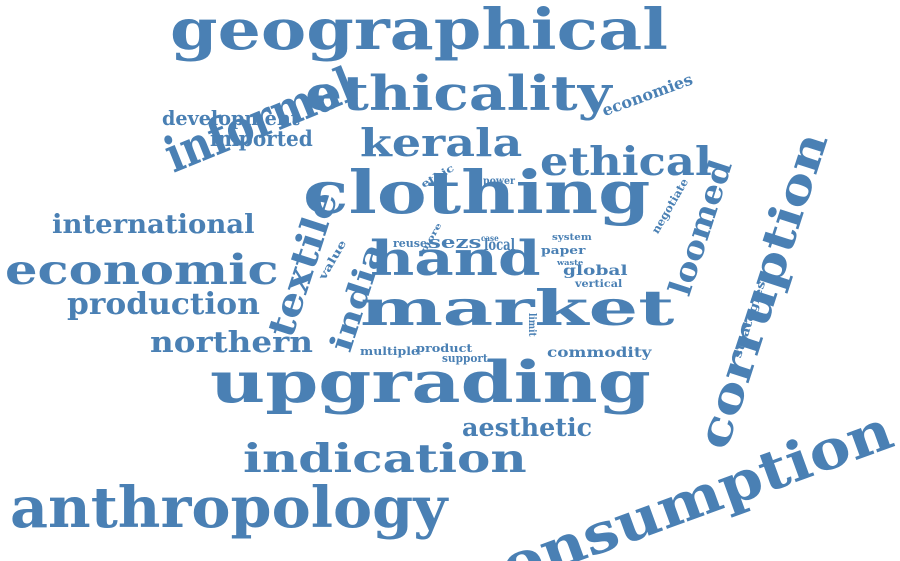 The height and width of the screenshot is (561, 900). What do you see at coordinates (419, 31) in the screenshot?
I see `word-geographical: geographical` at bounding box center [419, 31].